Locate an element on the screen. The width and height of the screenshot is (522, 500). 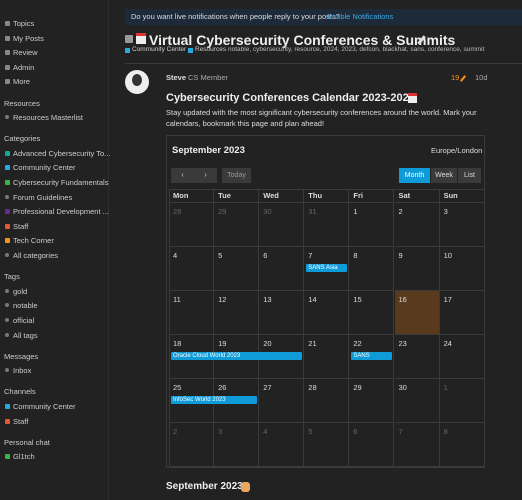
sidebar-link: Tech Corner is located at coordinates (33, 241).